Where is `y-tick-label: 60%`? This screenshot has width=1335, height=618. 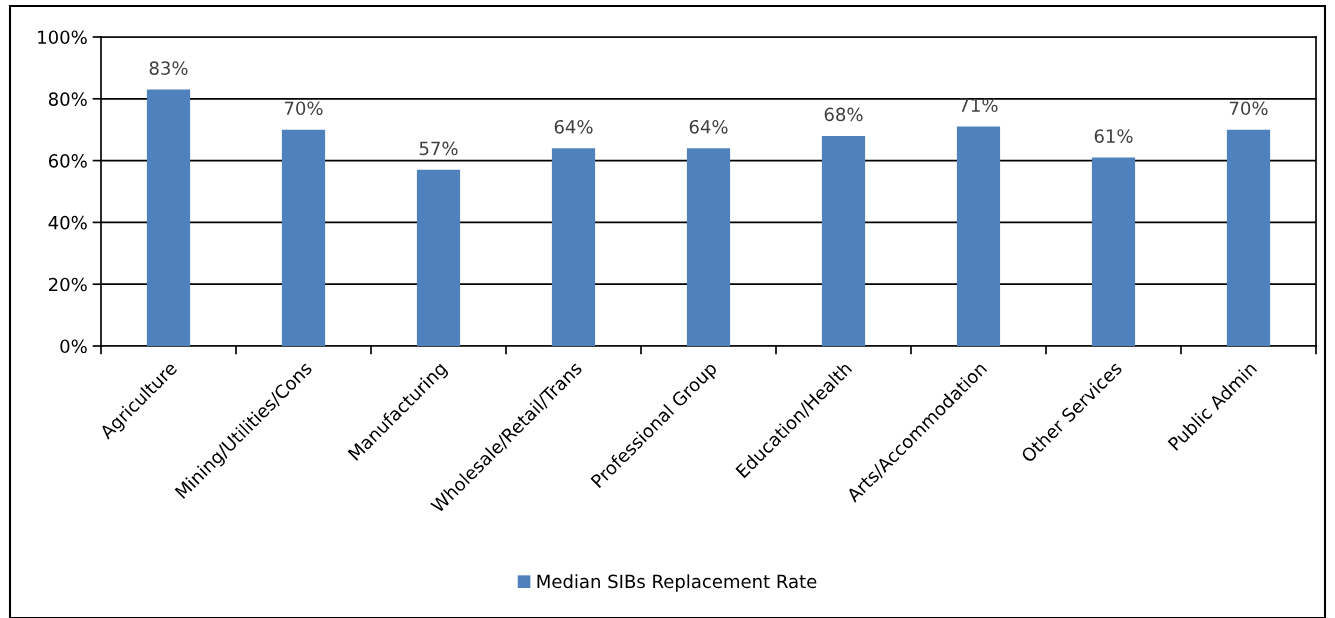
y-tick-label: 60% is located at coordinates (67, 161).